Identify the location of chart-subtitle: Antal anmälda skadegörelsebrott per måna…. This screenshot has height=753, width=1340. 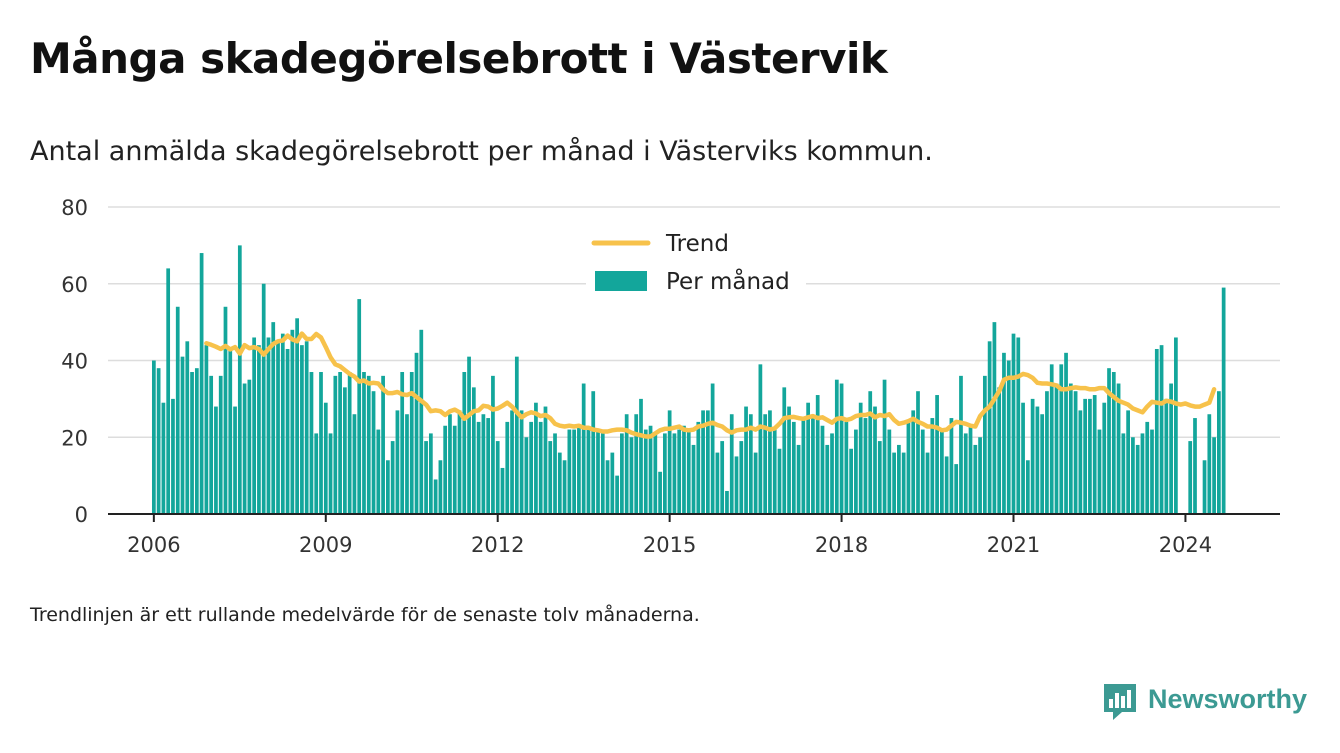
(481, 151).